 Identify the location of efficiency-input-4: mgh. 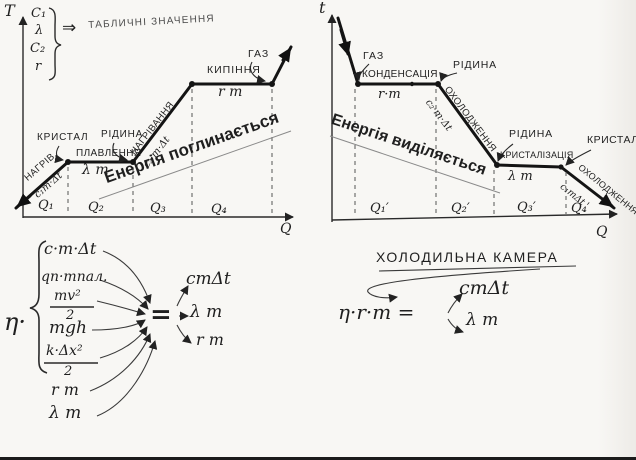
(68, 328).